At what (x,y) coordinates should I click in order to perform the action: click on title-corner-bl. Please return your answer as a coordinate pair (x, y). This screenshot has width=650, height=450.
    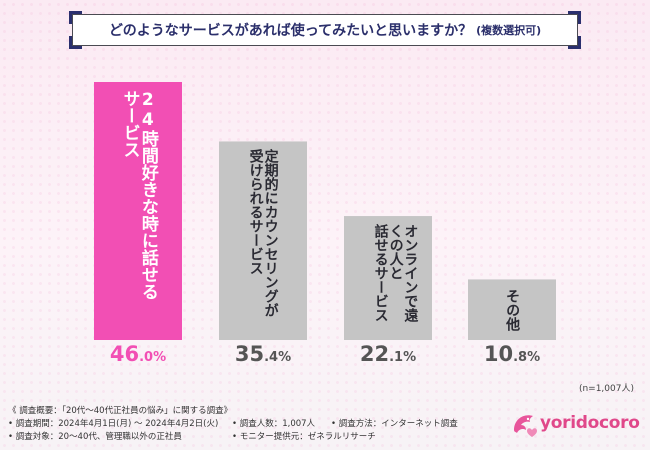
    Looking at the image, I should click on (75, 42).